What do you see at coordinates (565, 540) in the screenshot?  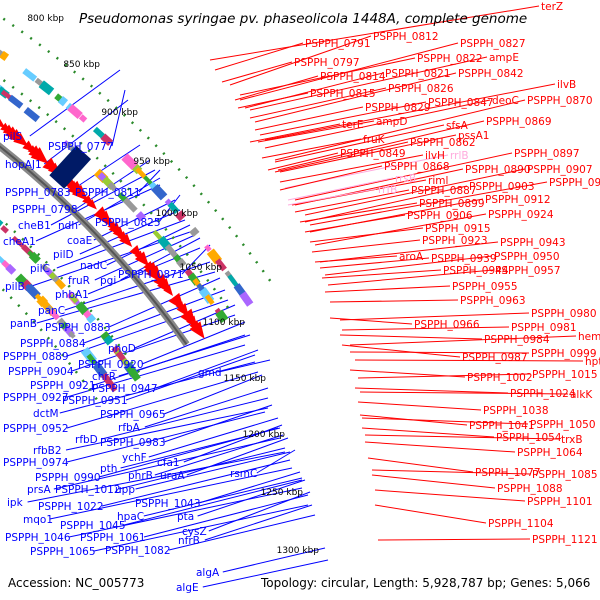 I see `gene-label: PSPPH_1121` at bounding box center [565, 540].